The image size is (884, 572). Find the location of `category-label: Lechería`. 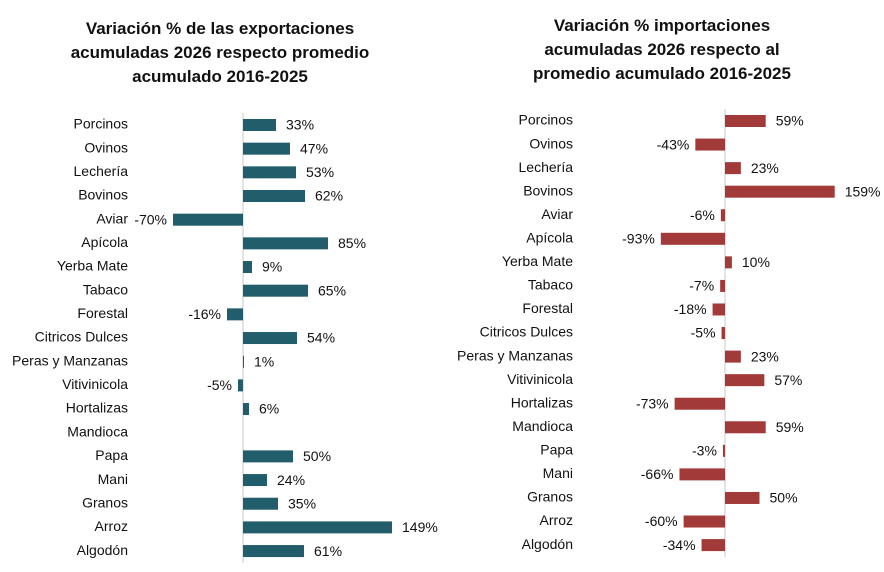

category-label: Lechería is located at coordinates (101, 171).